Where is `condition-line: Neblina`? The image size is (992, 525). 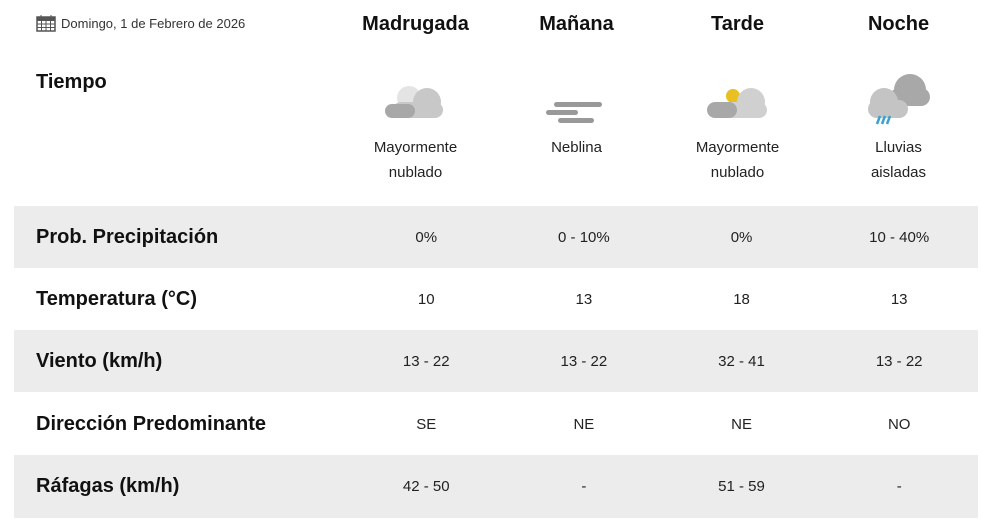
condition-line: Neblina is located at coordinates (576, 147).